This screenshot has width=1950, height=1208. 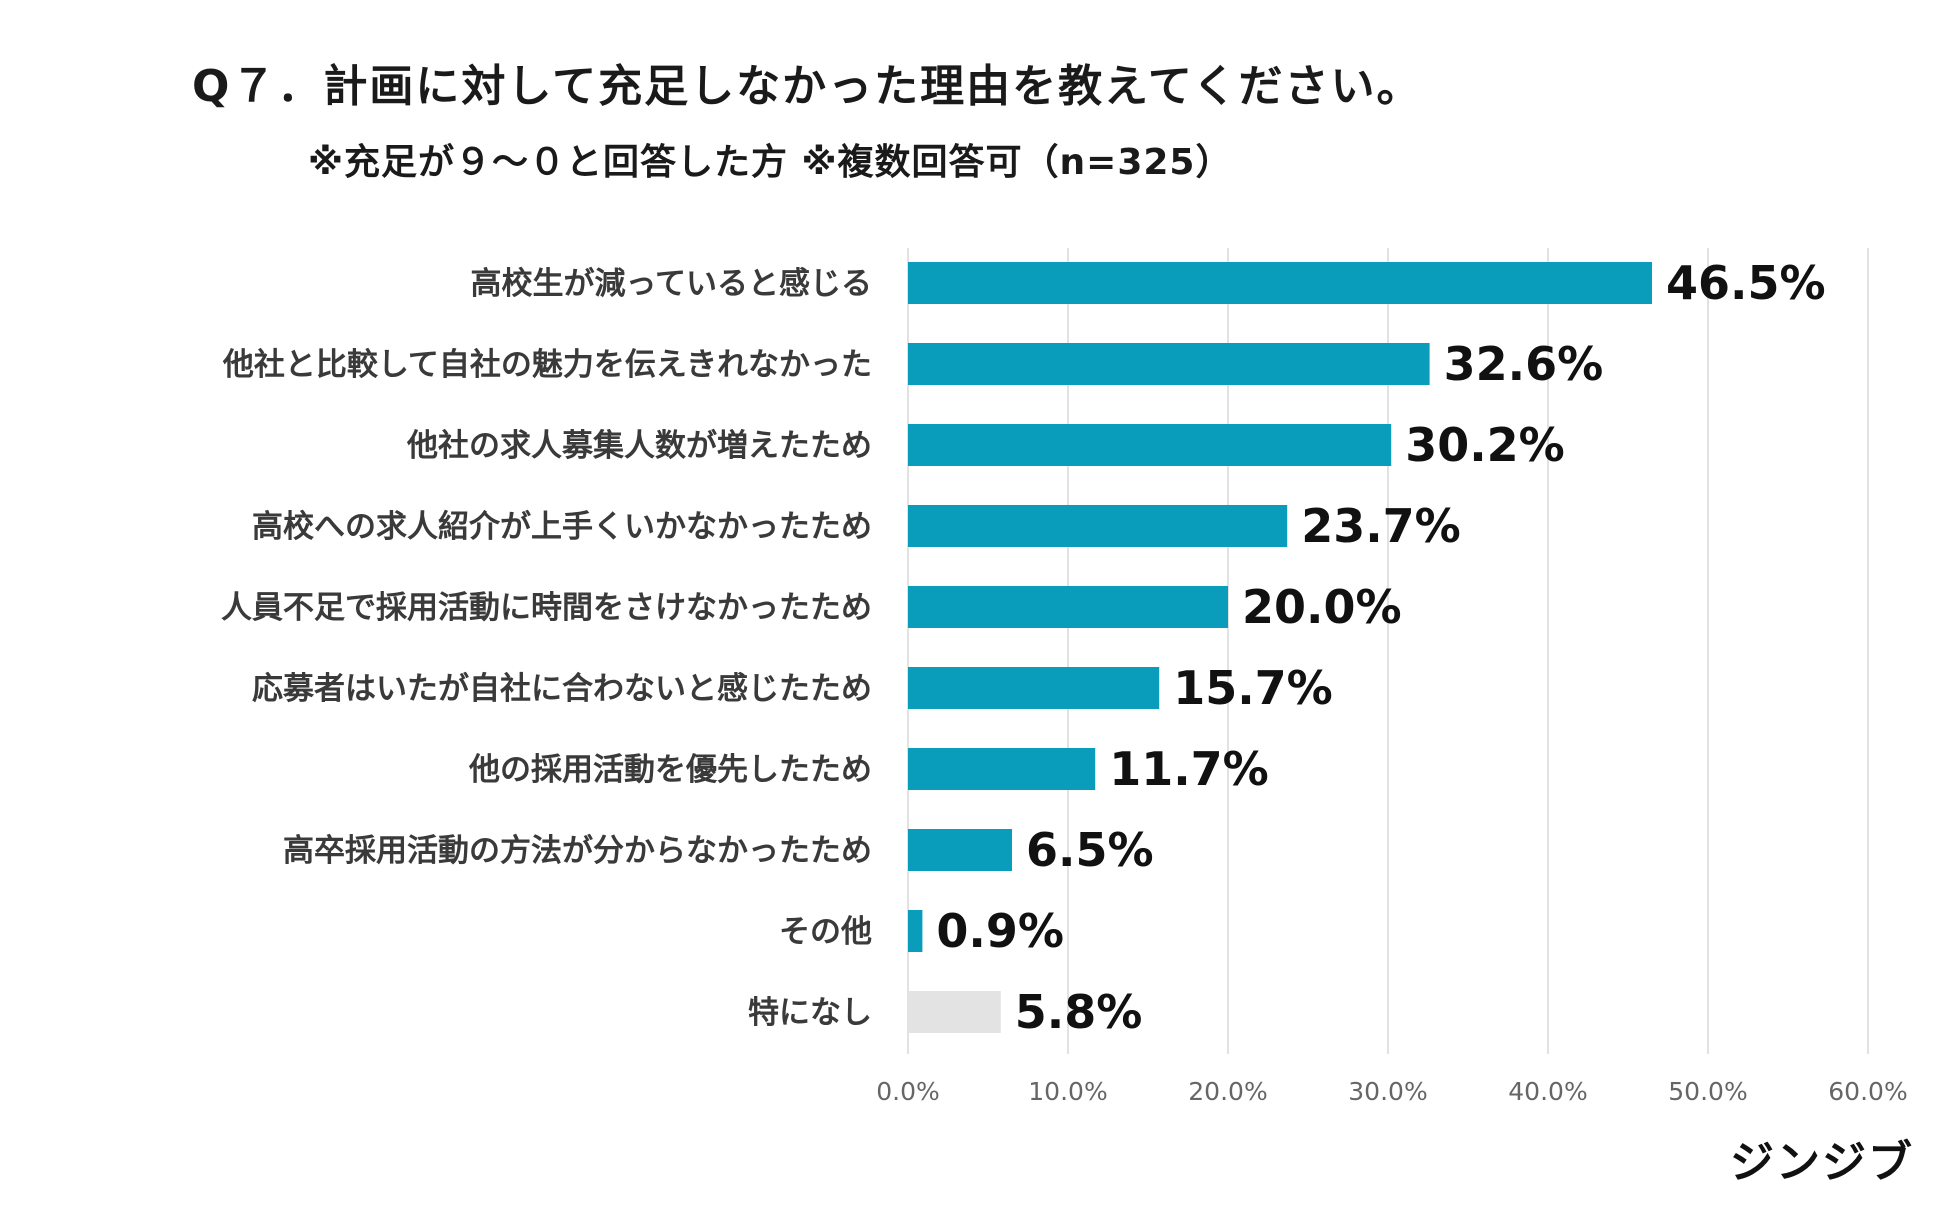 What do you see at coordinates (1227, 1091) in the screenshot?
I see `x-tick-label-2: 20.0%` at bounding box center [1227, 1091].